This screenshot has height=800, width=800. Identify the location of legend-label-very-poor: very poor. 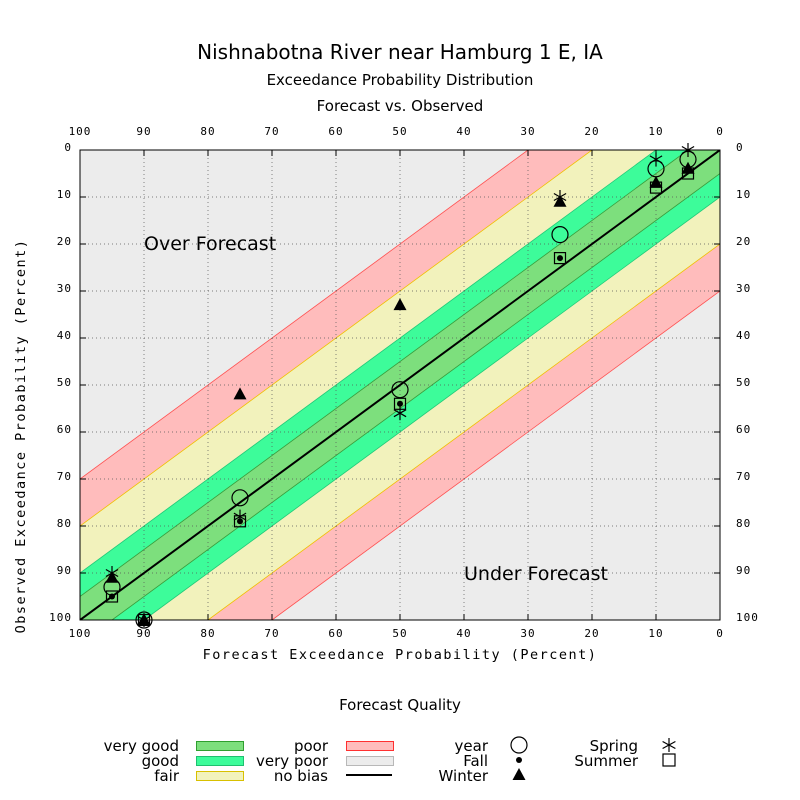
(292, 761).